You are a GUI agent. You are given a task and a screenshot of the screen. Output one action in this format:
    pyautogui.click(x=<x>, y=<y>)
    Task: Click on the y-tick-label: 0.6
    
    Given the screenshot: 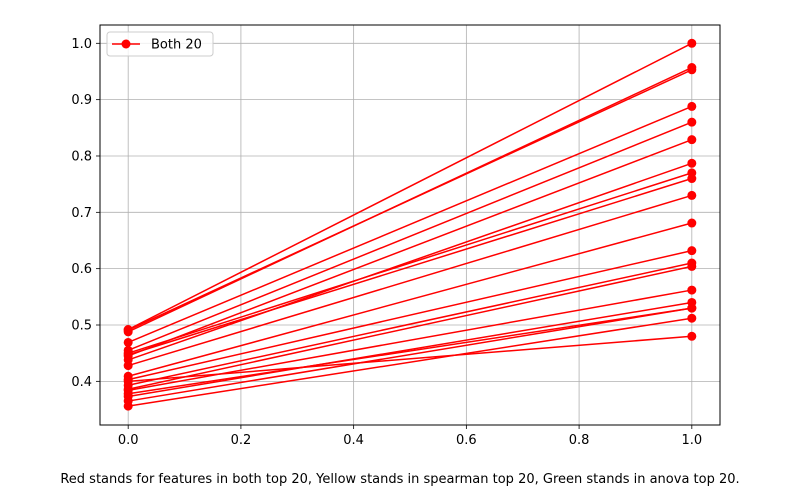 What is the action you would take?
    pyautogui.click(x=81, y=269)
    